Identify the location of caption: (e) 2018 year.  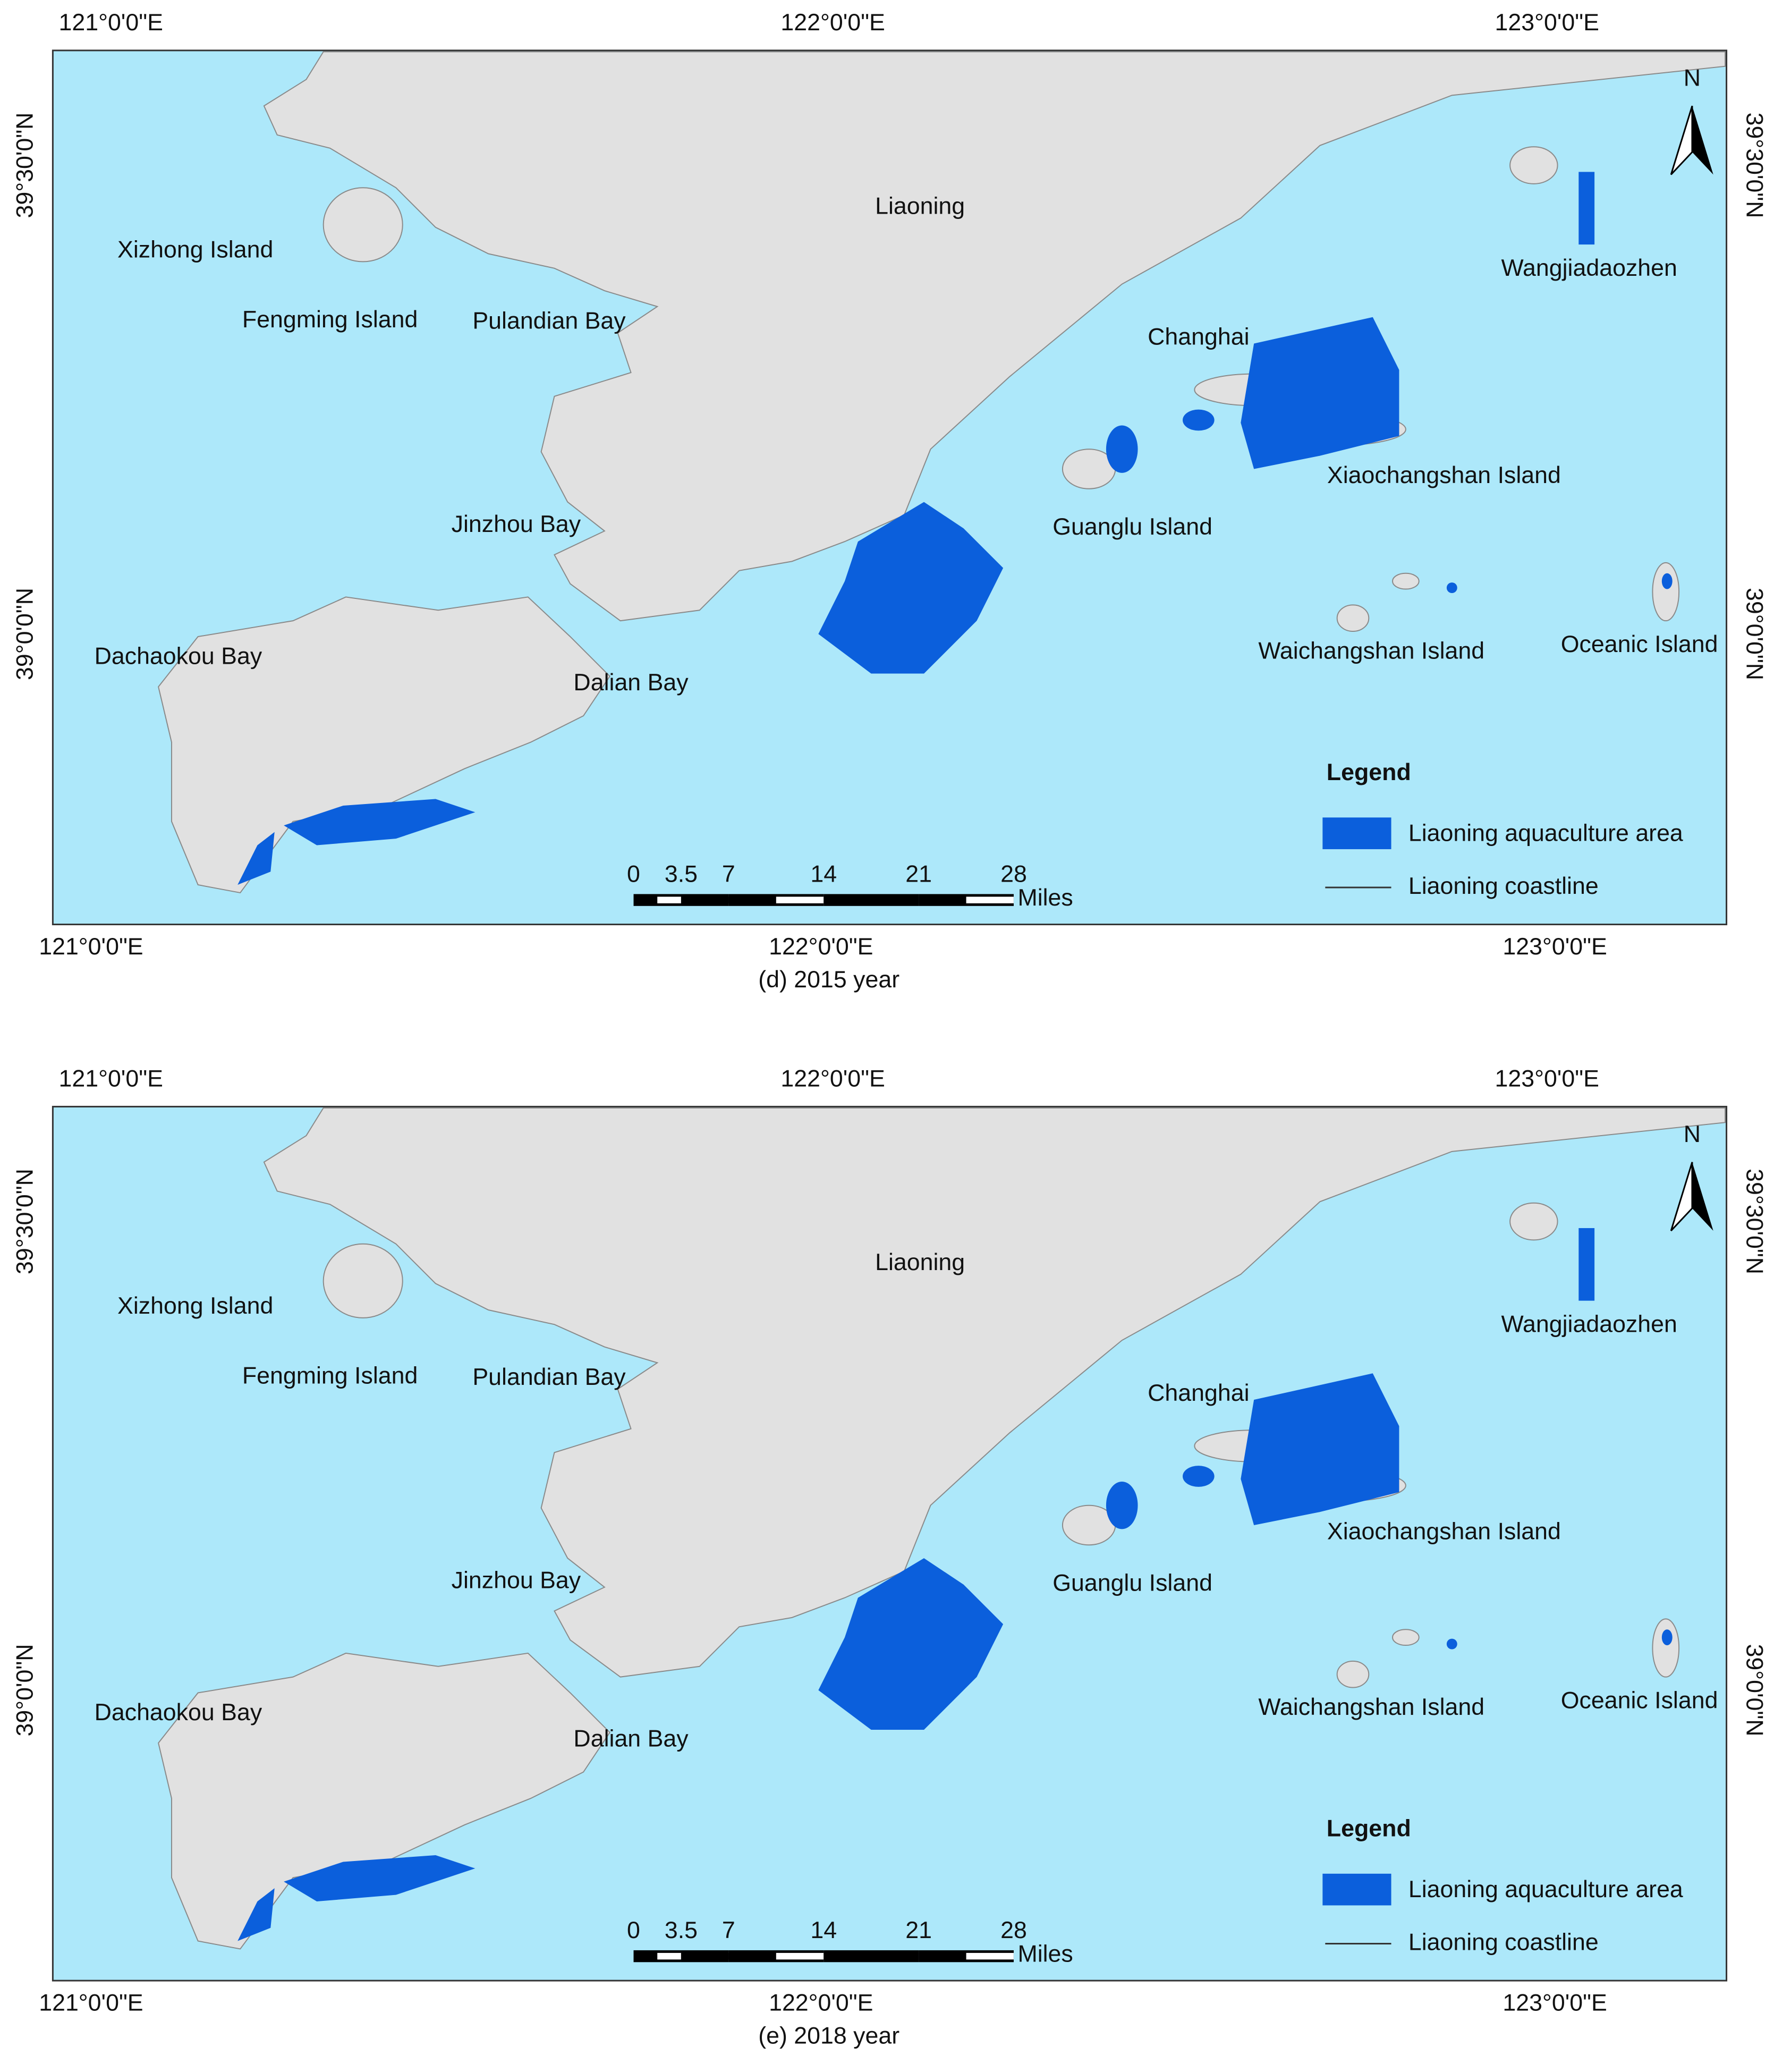
(828, 2036).